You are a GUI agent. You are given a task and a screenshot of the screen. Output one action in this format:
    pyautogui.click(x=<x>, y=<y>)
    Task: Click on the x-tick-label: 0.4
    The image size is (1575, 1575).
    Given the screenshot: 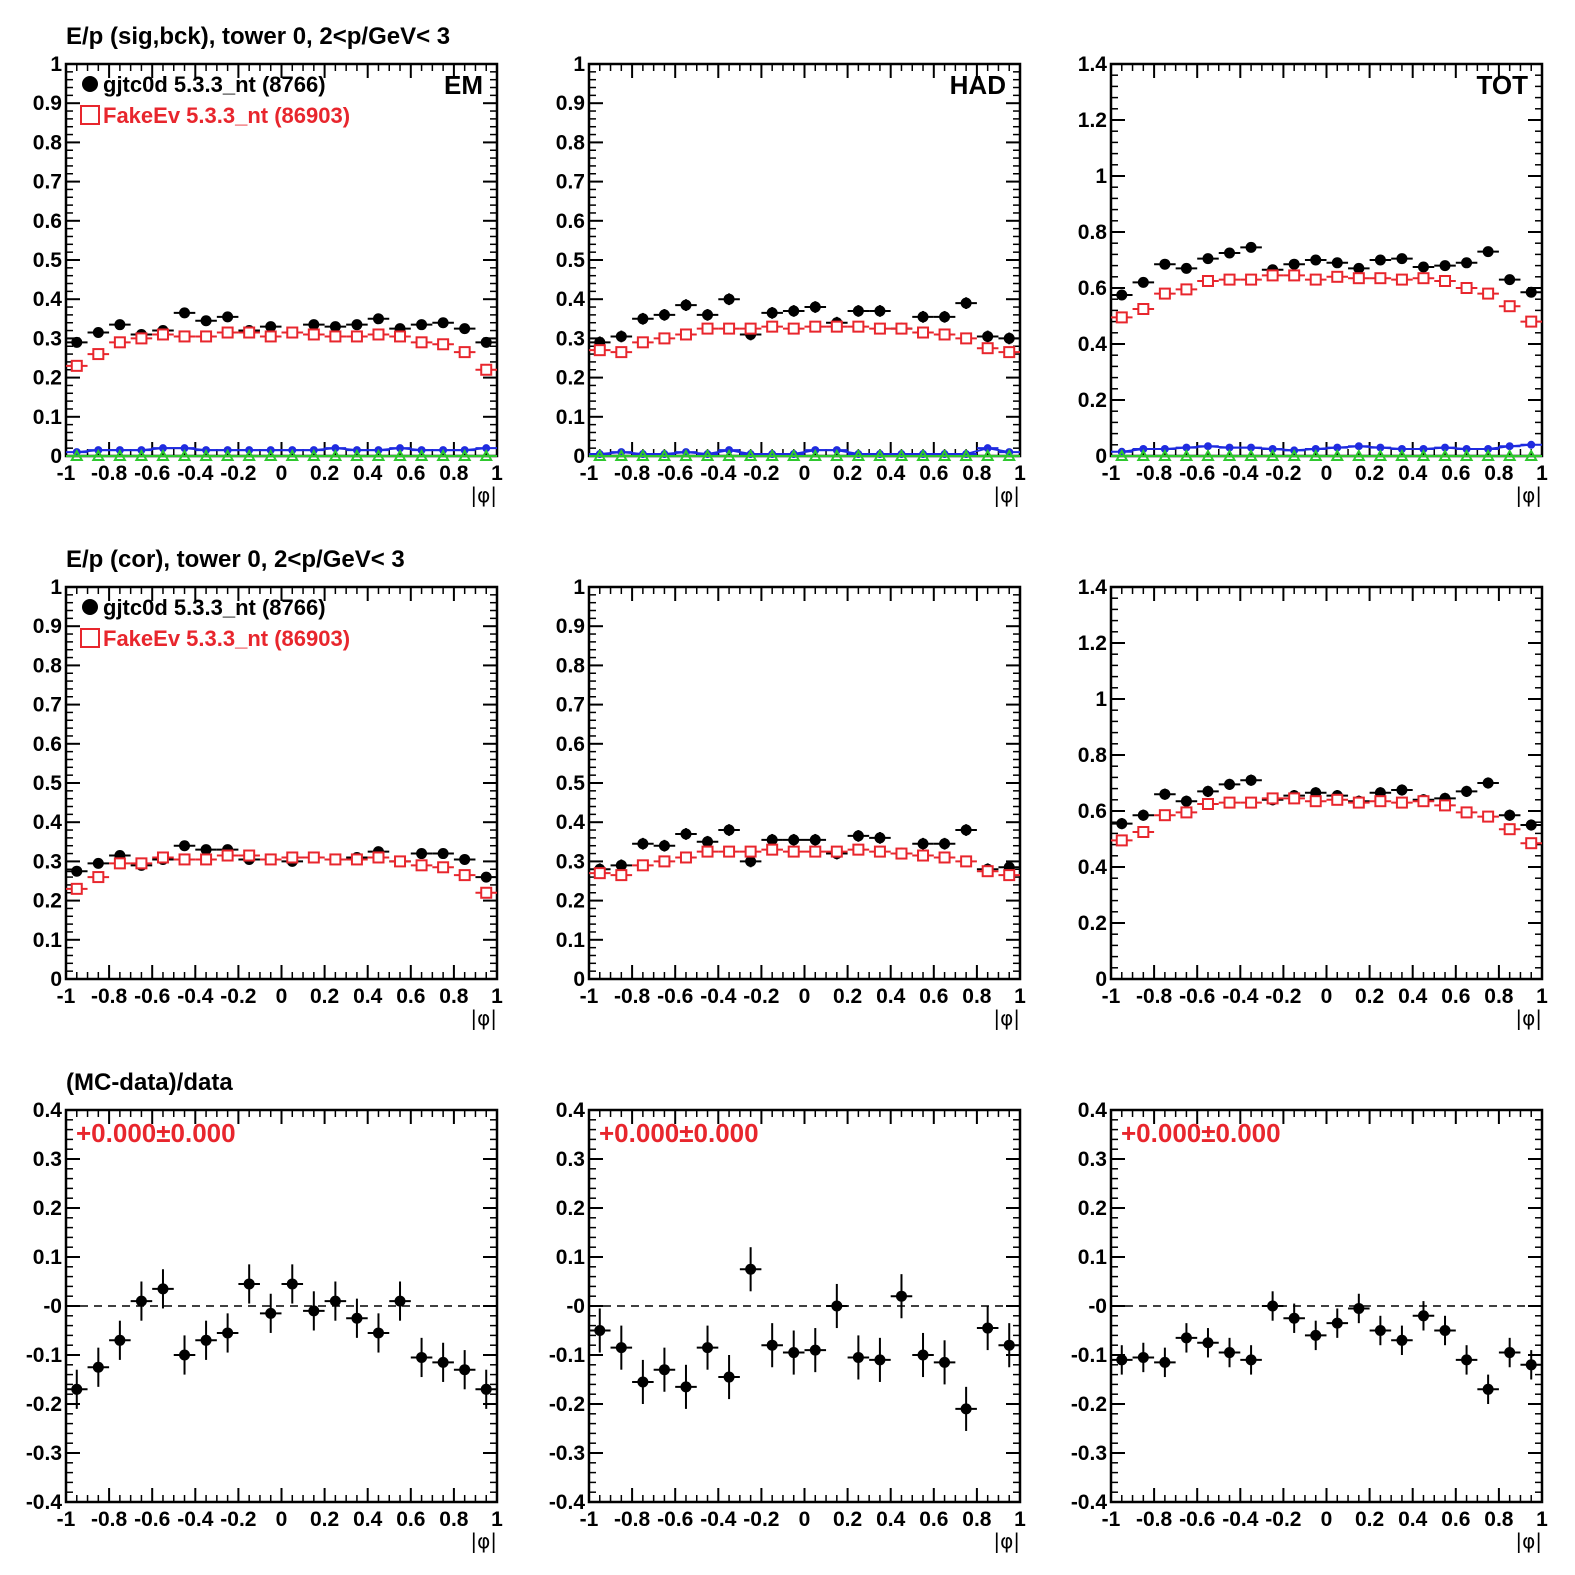 What is the action you would take?
    pyautogui.click(x=891, y=996)
    